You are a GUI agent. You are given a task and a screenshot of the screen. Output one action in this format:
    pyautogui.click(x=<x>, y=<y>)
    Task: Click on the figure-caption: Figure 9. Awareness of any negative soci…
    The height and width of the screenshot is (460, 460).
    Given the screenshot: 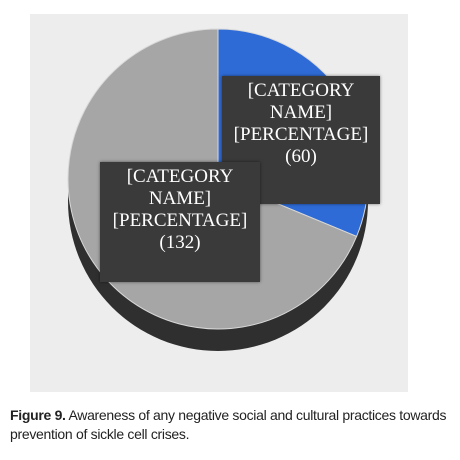 What is the action you would take?
    pyautogui.click(x=232, y=425)
    